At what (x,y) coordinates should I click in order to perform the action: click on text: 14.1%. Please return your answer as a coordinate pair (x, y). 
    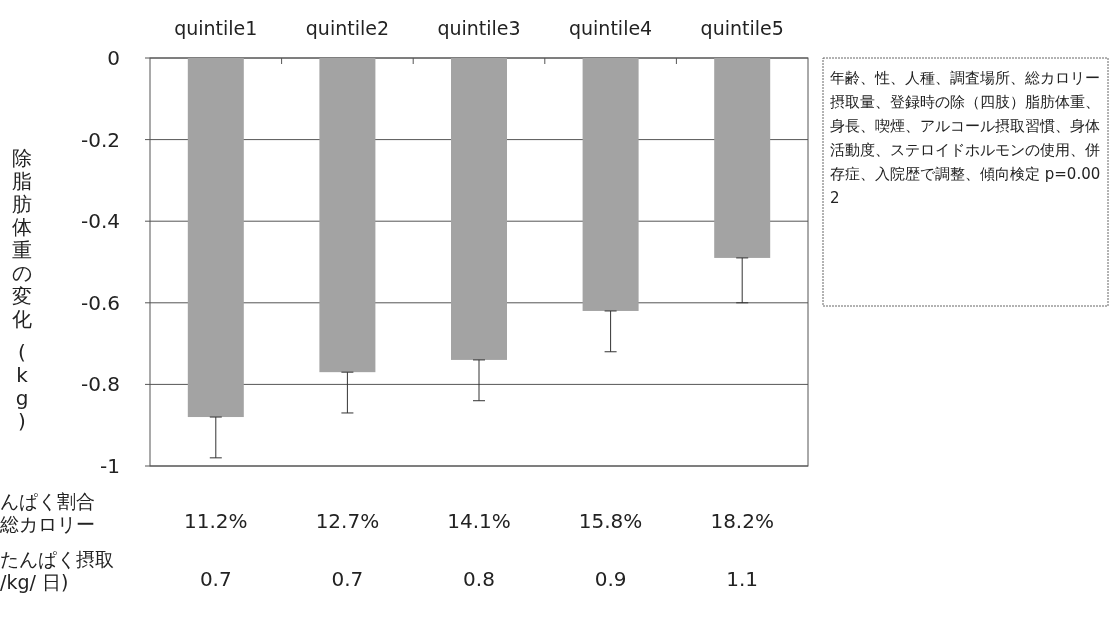
    Looking at the image, I should click on (479, 521).